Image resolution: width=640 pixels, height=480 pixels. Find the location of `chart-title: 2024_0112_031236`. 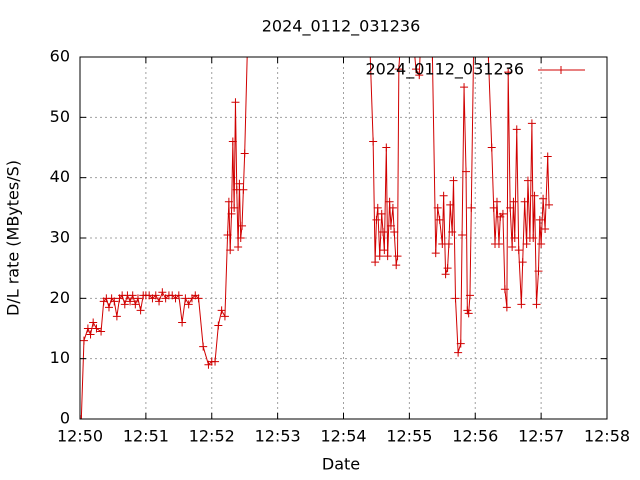

chart-title: 2024_0112_031236 is located at coordinates (341, 27).